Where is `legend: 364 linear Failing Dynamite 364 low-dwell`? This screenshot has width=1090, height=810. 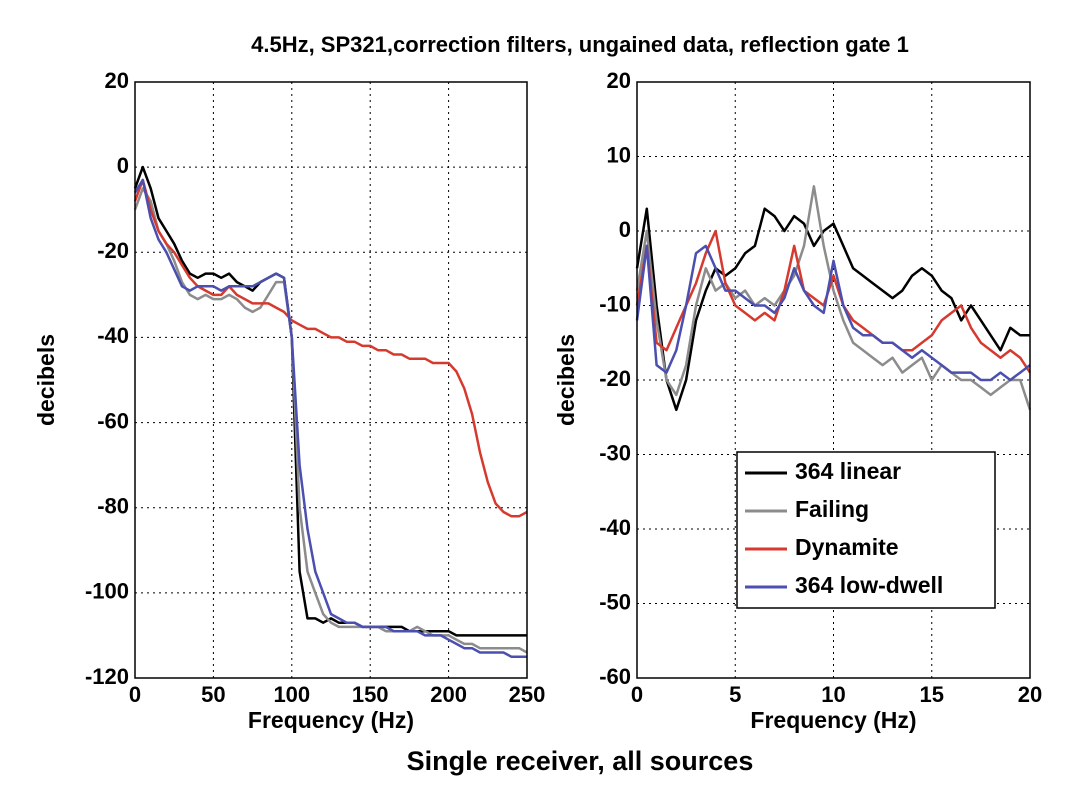
legend: 364 linear Failing Dynamite 364 low-dwell is located at coordinates (866, 530).